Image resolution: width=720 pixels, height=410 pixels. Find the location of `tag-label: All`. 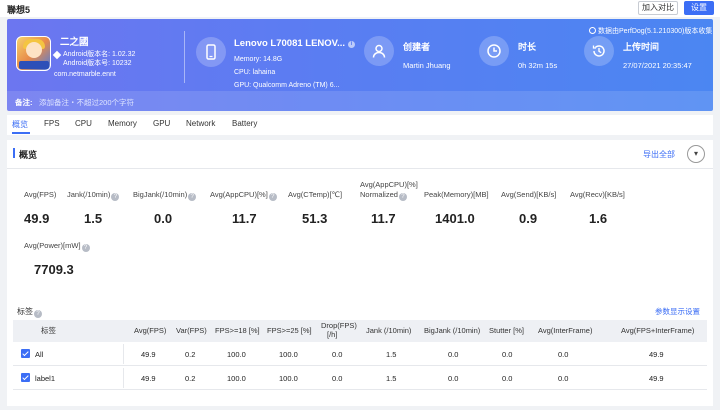

tag-label: All is located at coordinates (39, 354).